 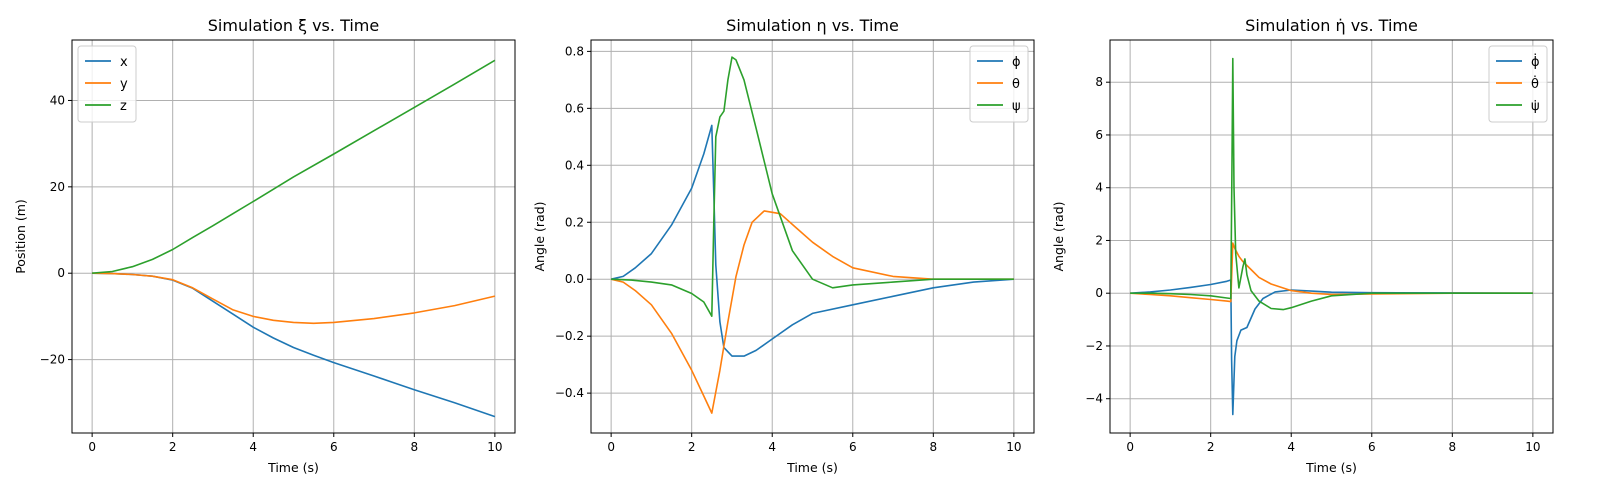 What do you see at coordinates (124, 84) in the screenshot?
I see `legend-label: y` at bounding box center [124, 84].